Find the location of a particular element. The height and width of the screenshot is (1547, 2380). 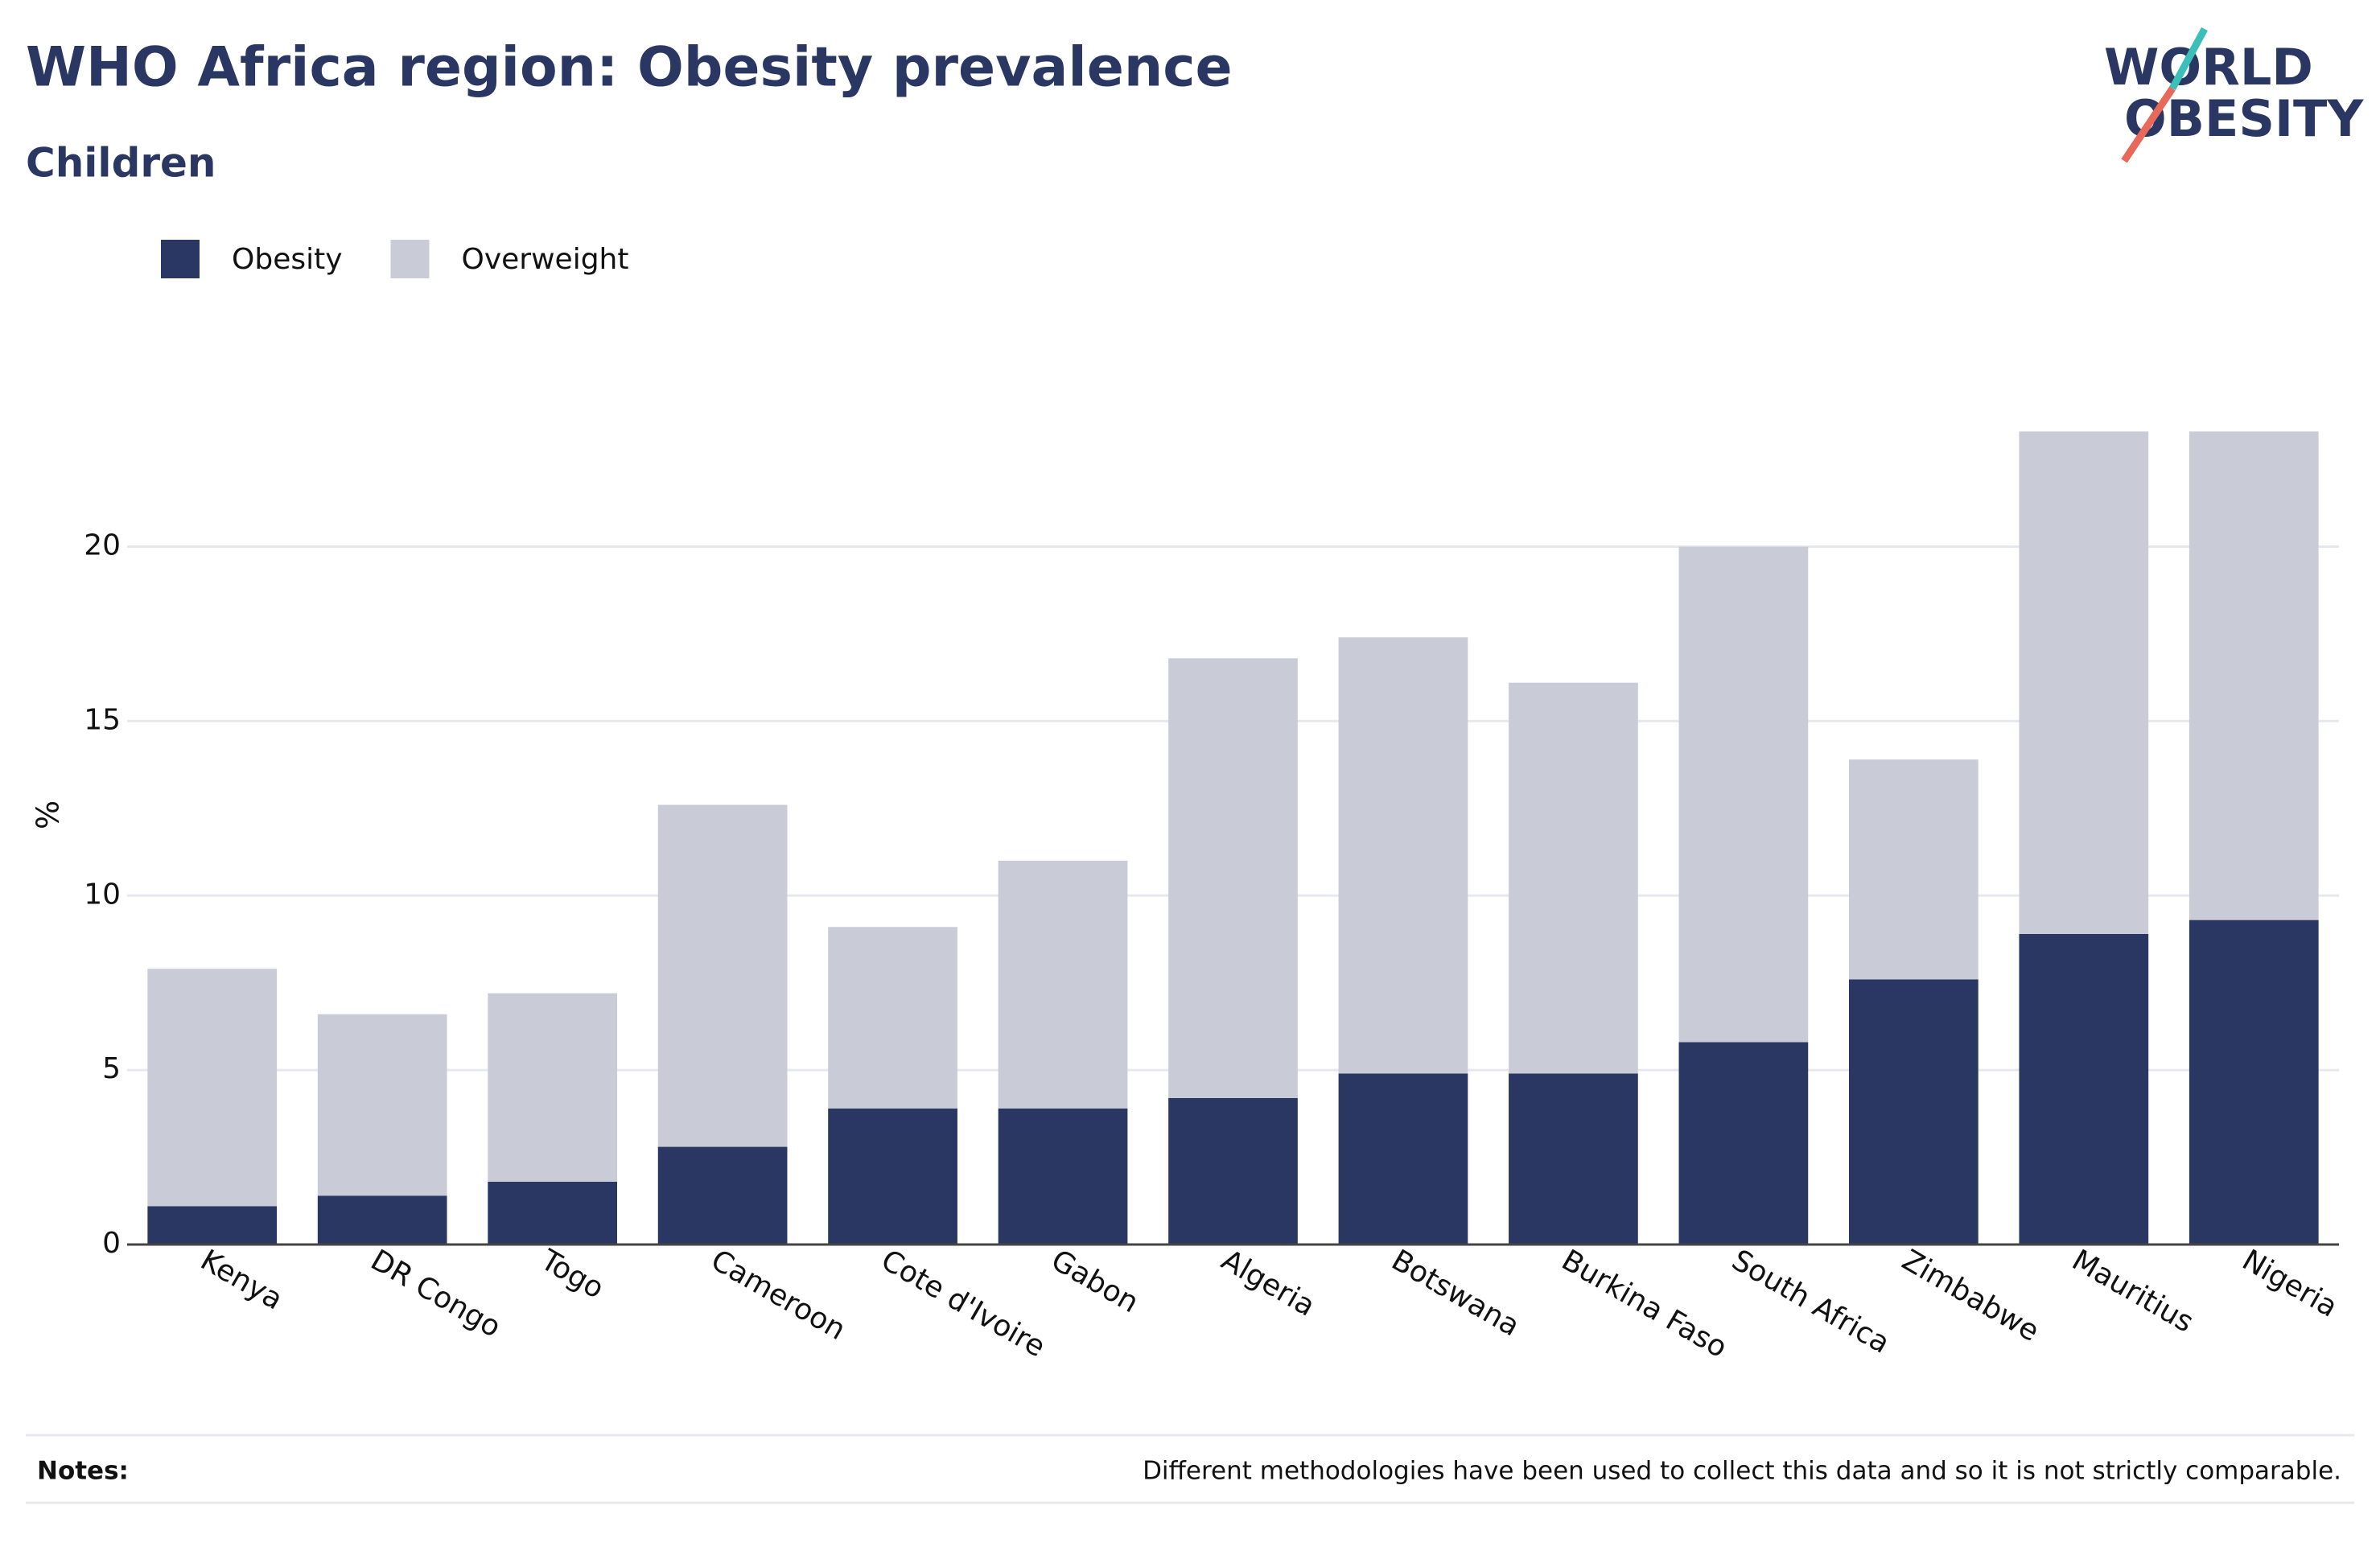

logo: WORLD OBESITY is located at coordinates (2234, 95).